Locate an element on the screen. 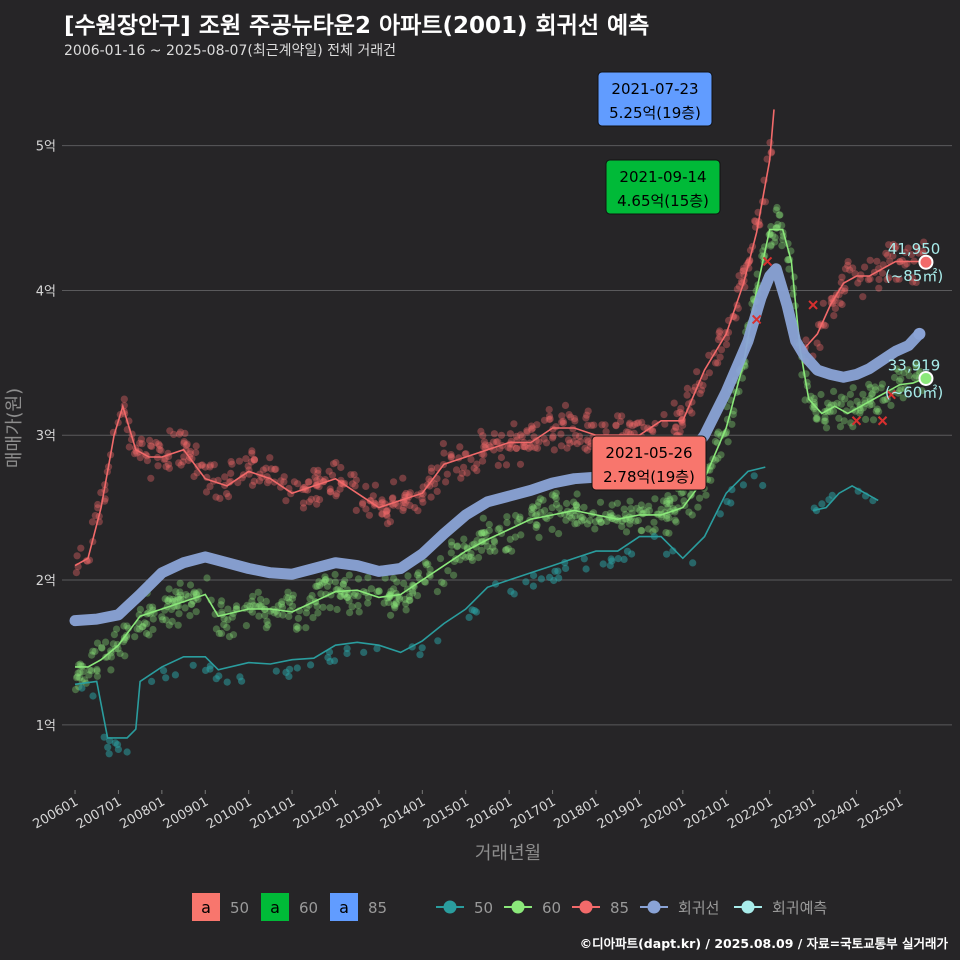 The width and height of the screenshot is (960, 960). legend-line-text-4: 회귀예측 is located at coordinates (799, 908).